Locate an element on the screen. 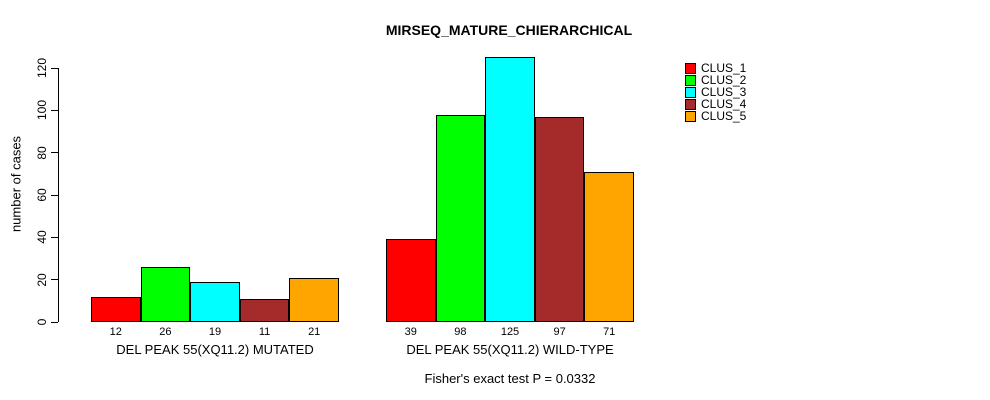  legend-label: CLUS_5 is located at coordinates (724, 116).